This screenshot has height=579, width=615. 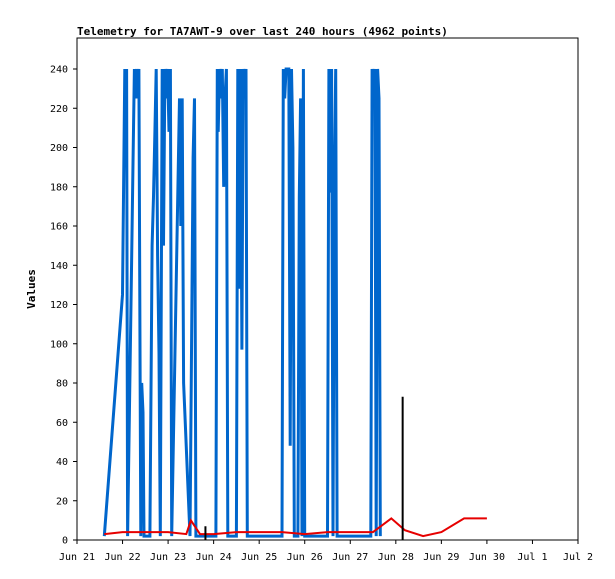 What do you see at coordinates (578, 557) in the screenshot?
I see `x-tick-label: Jul 2` at bounding box center [578, 557].